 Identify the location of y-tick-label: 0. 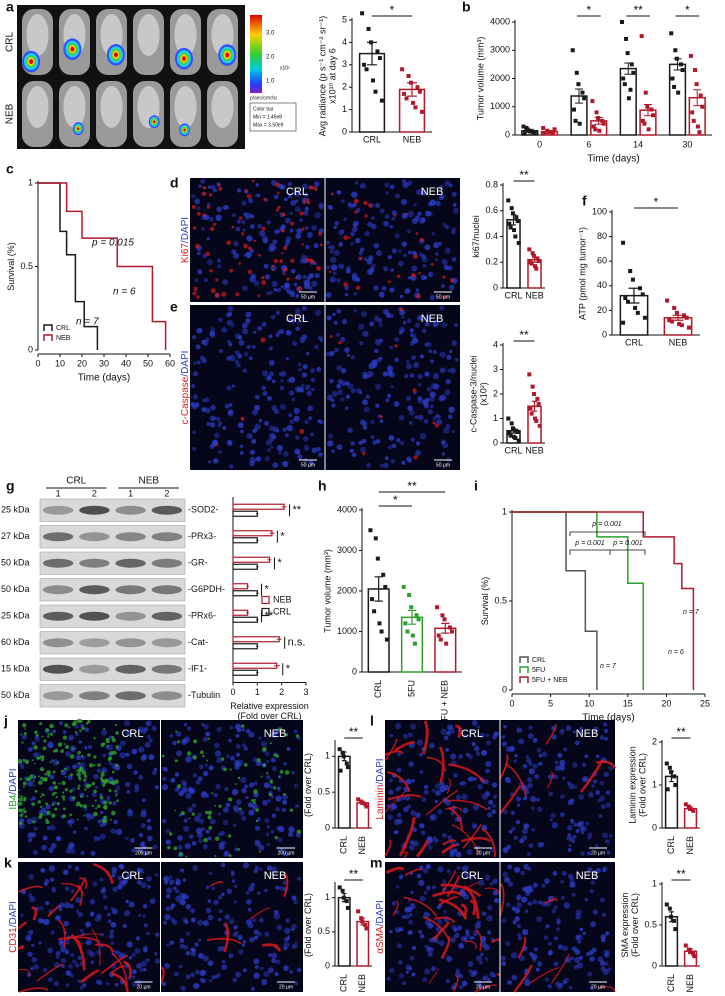
(327, 827).